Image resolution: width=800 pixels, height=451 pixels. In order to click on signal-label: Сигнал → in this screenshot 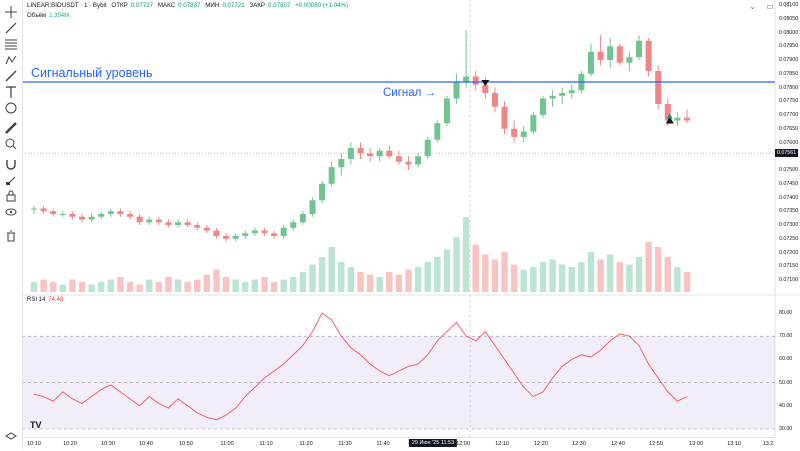, I will do `click(409, 93)`.